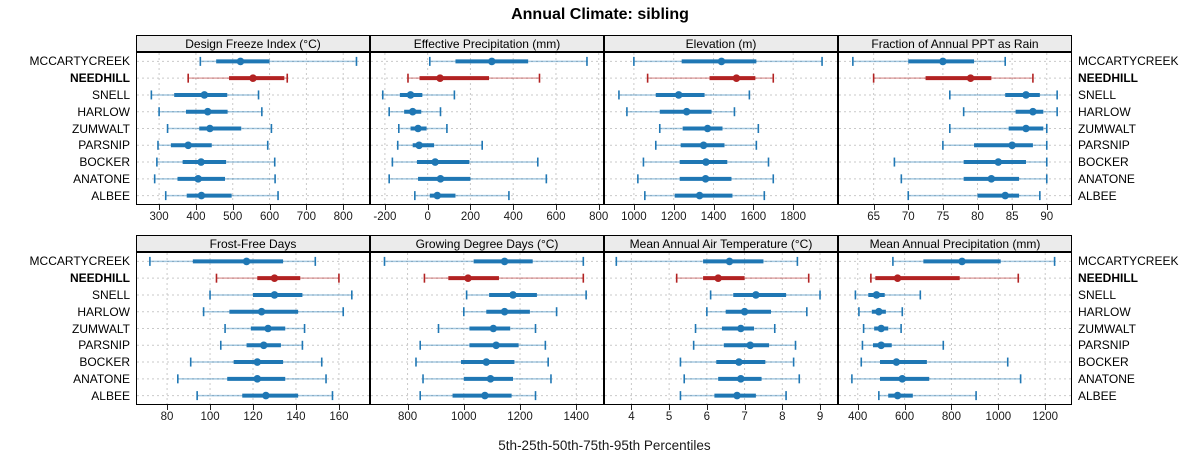  Describe the element at coordinates (339, 417) in the screenshot. I see `axis-tick-label: 160` at that location.